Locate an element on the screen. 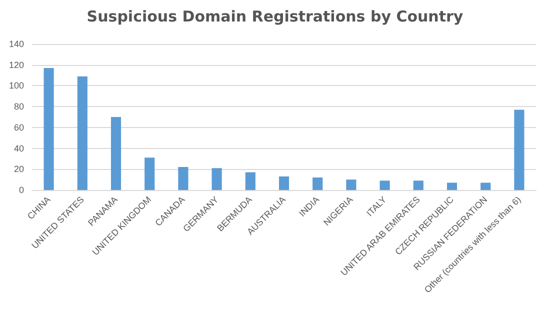  y-tick-label: 0 is located at coordinates (21, 190).